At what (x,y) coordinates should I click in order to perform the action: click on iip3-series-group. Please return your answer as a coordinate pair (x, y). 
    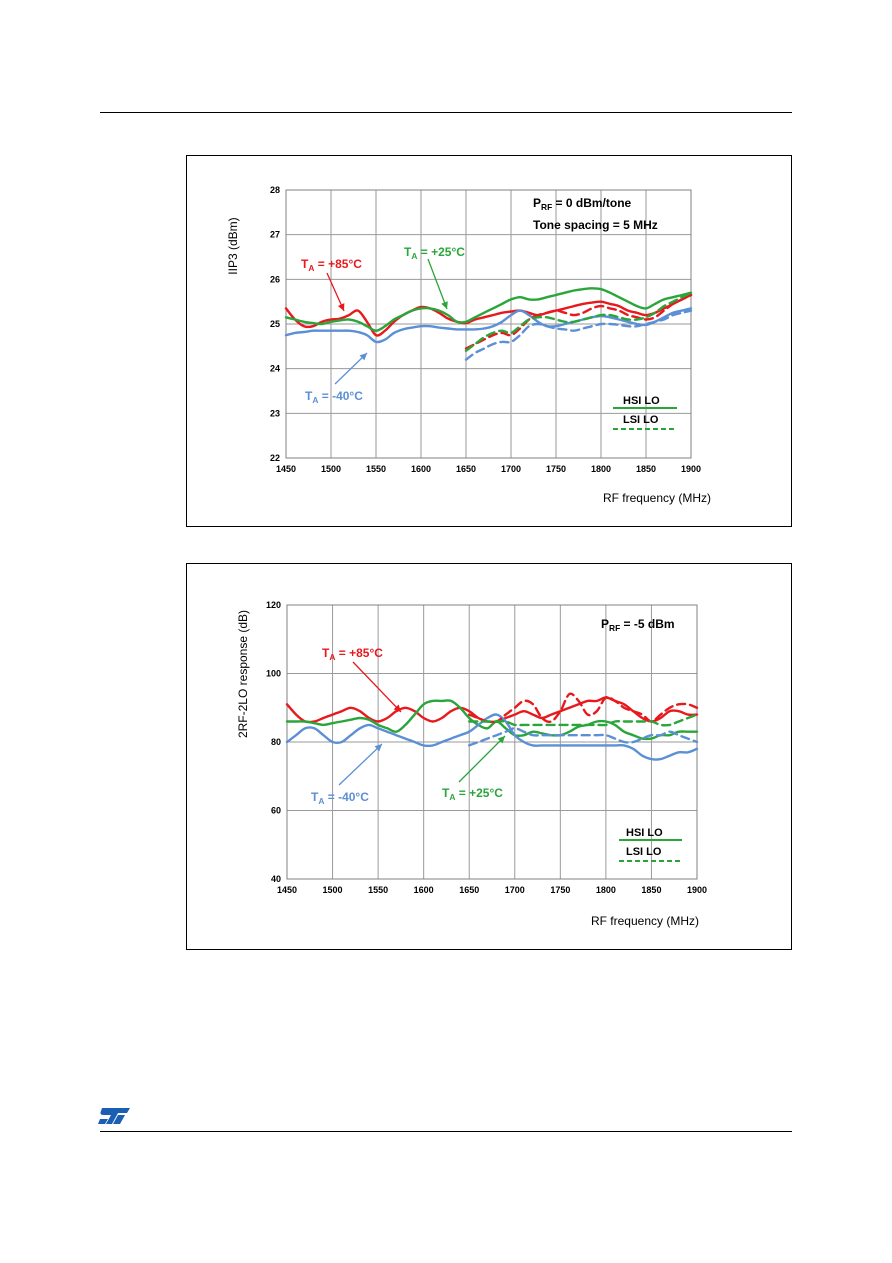
    Looking at the image, I should click on (488, 324).